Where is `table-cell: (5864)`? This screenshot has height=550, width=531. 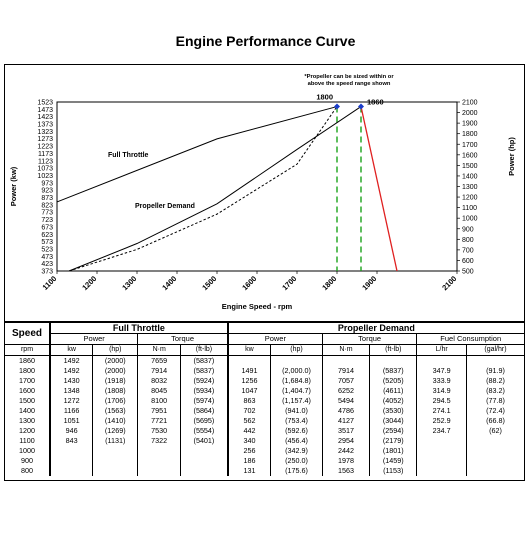 table-cell: (5864) is located at coordinates (204, 411).